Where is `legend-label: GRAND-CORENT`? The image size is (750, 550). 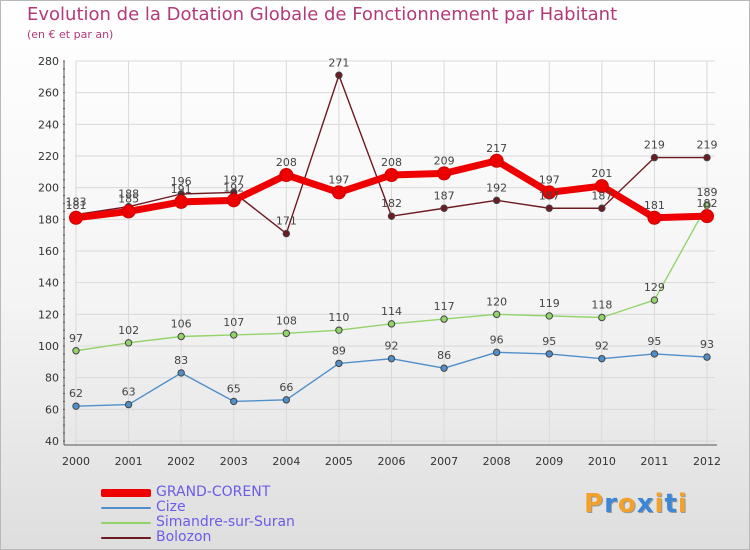 legend-label: GRAND-CORENT is located at coordinates (213, 492).